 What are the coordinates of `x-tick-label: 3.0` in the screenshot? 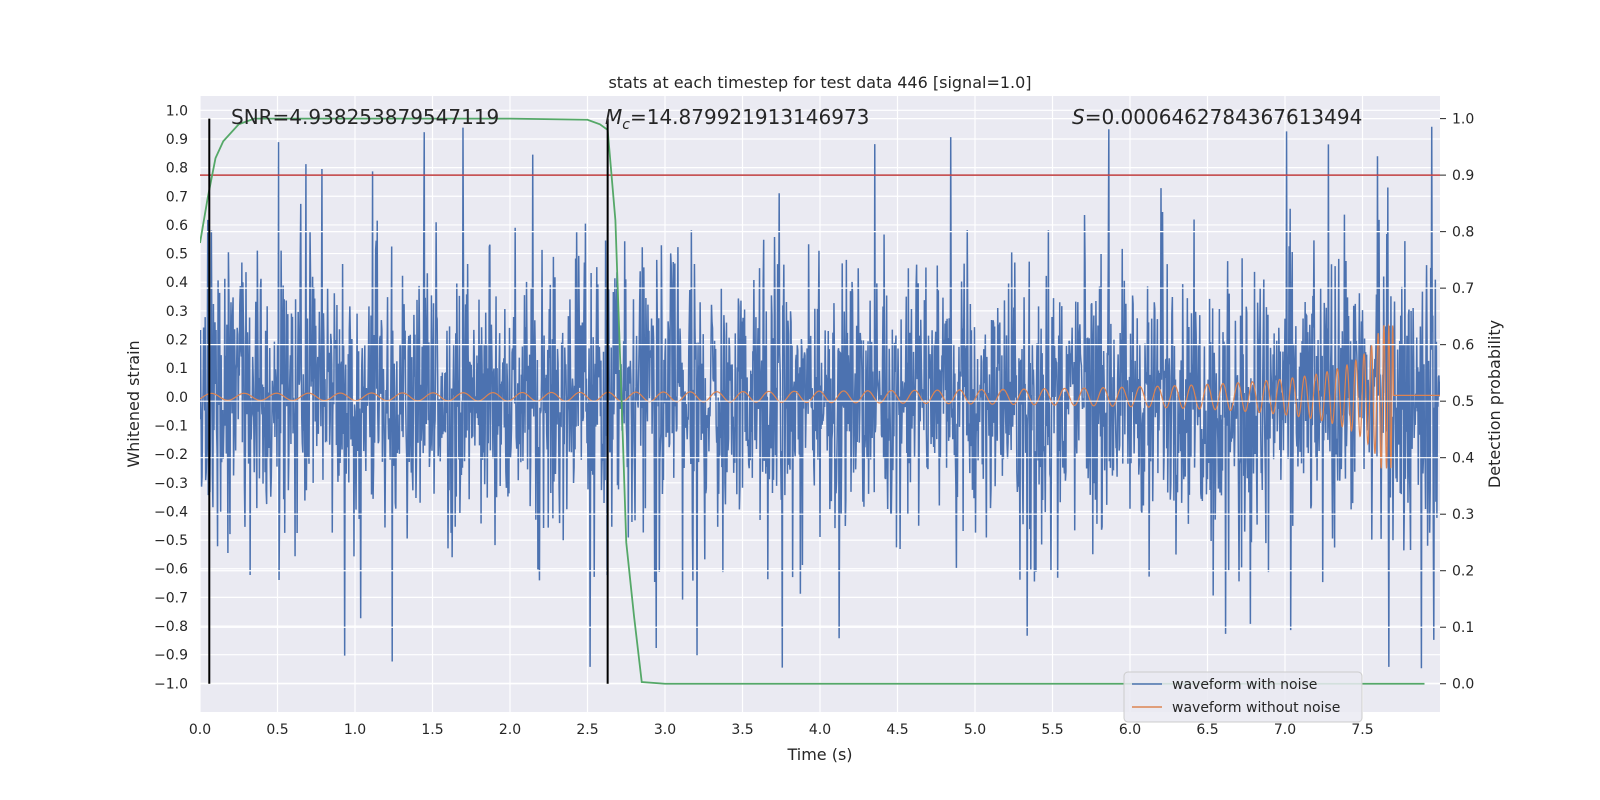 It's located at (665, 730).